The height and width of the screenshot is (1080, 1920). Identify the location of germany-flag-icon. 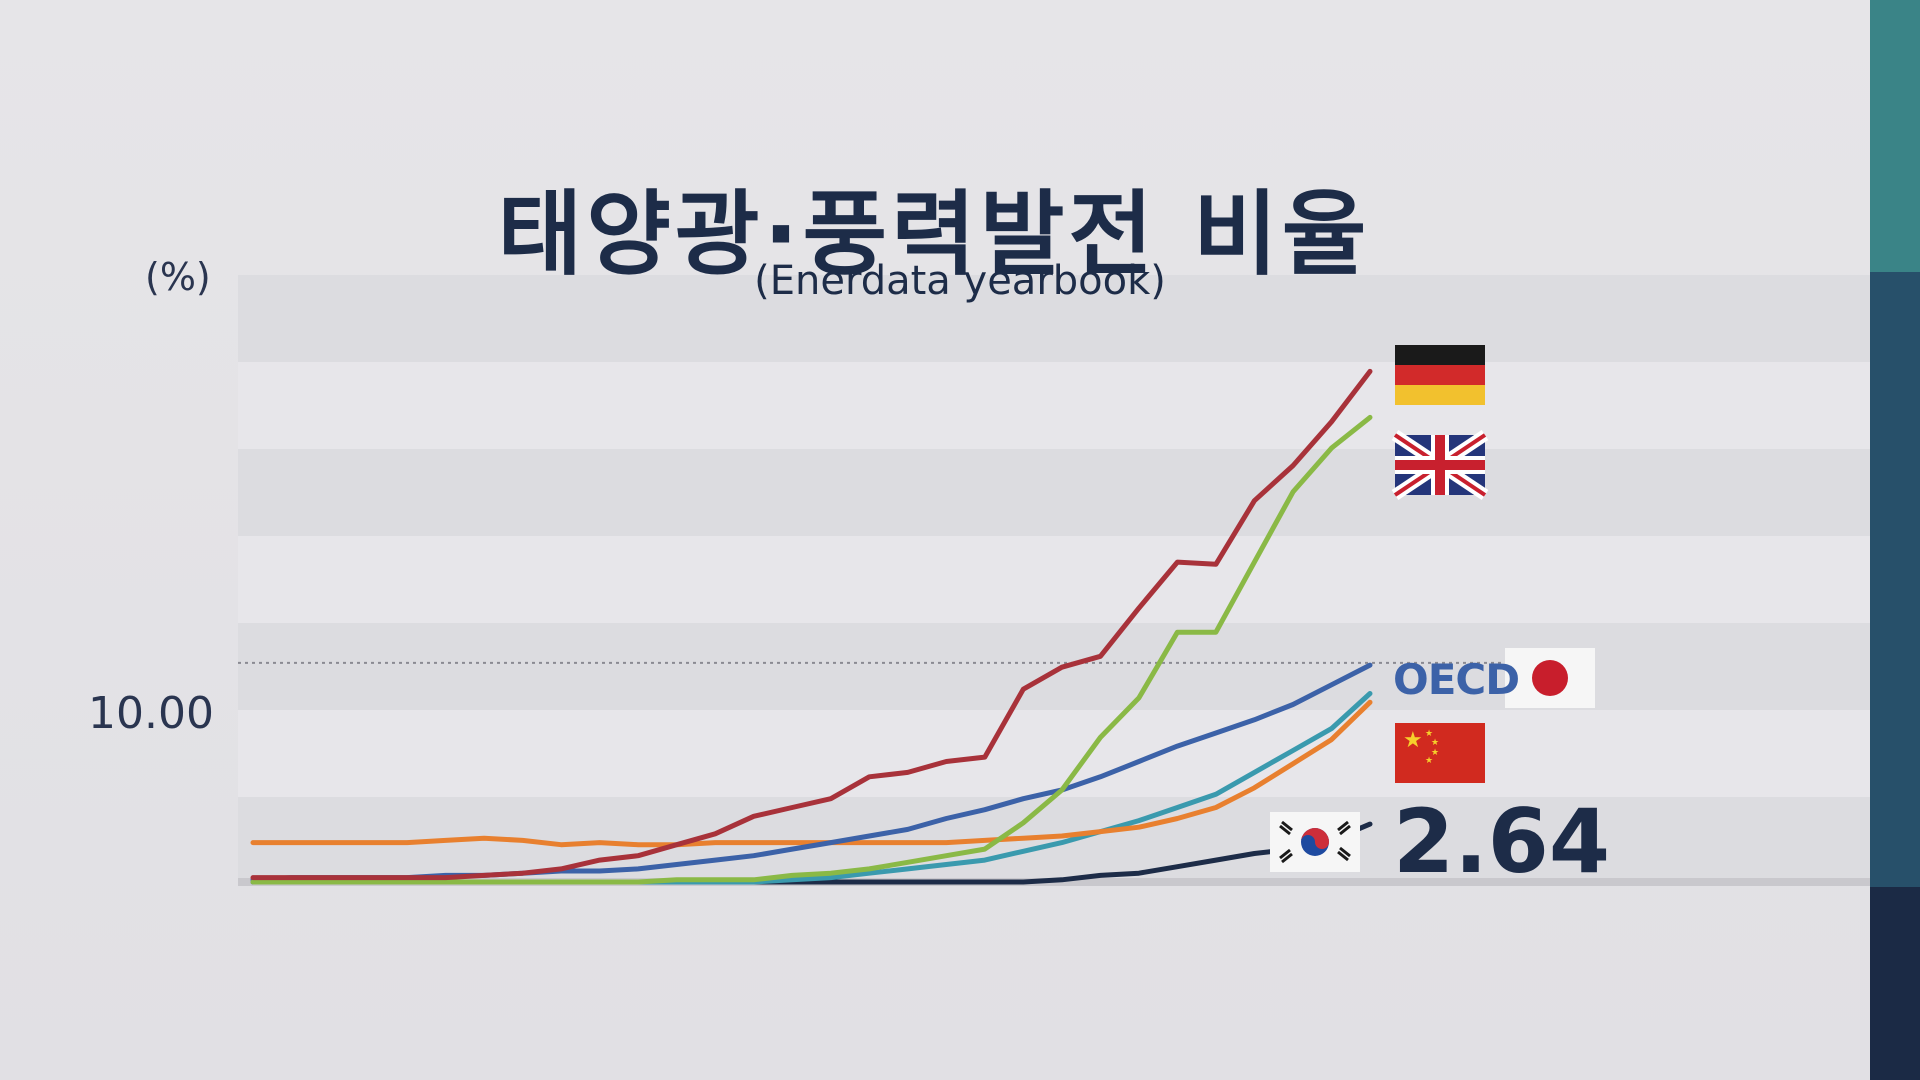
(1440, 375).